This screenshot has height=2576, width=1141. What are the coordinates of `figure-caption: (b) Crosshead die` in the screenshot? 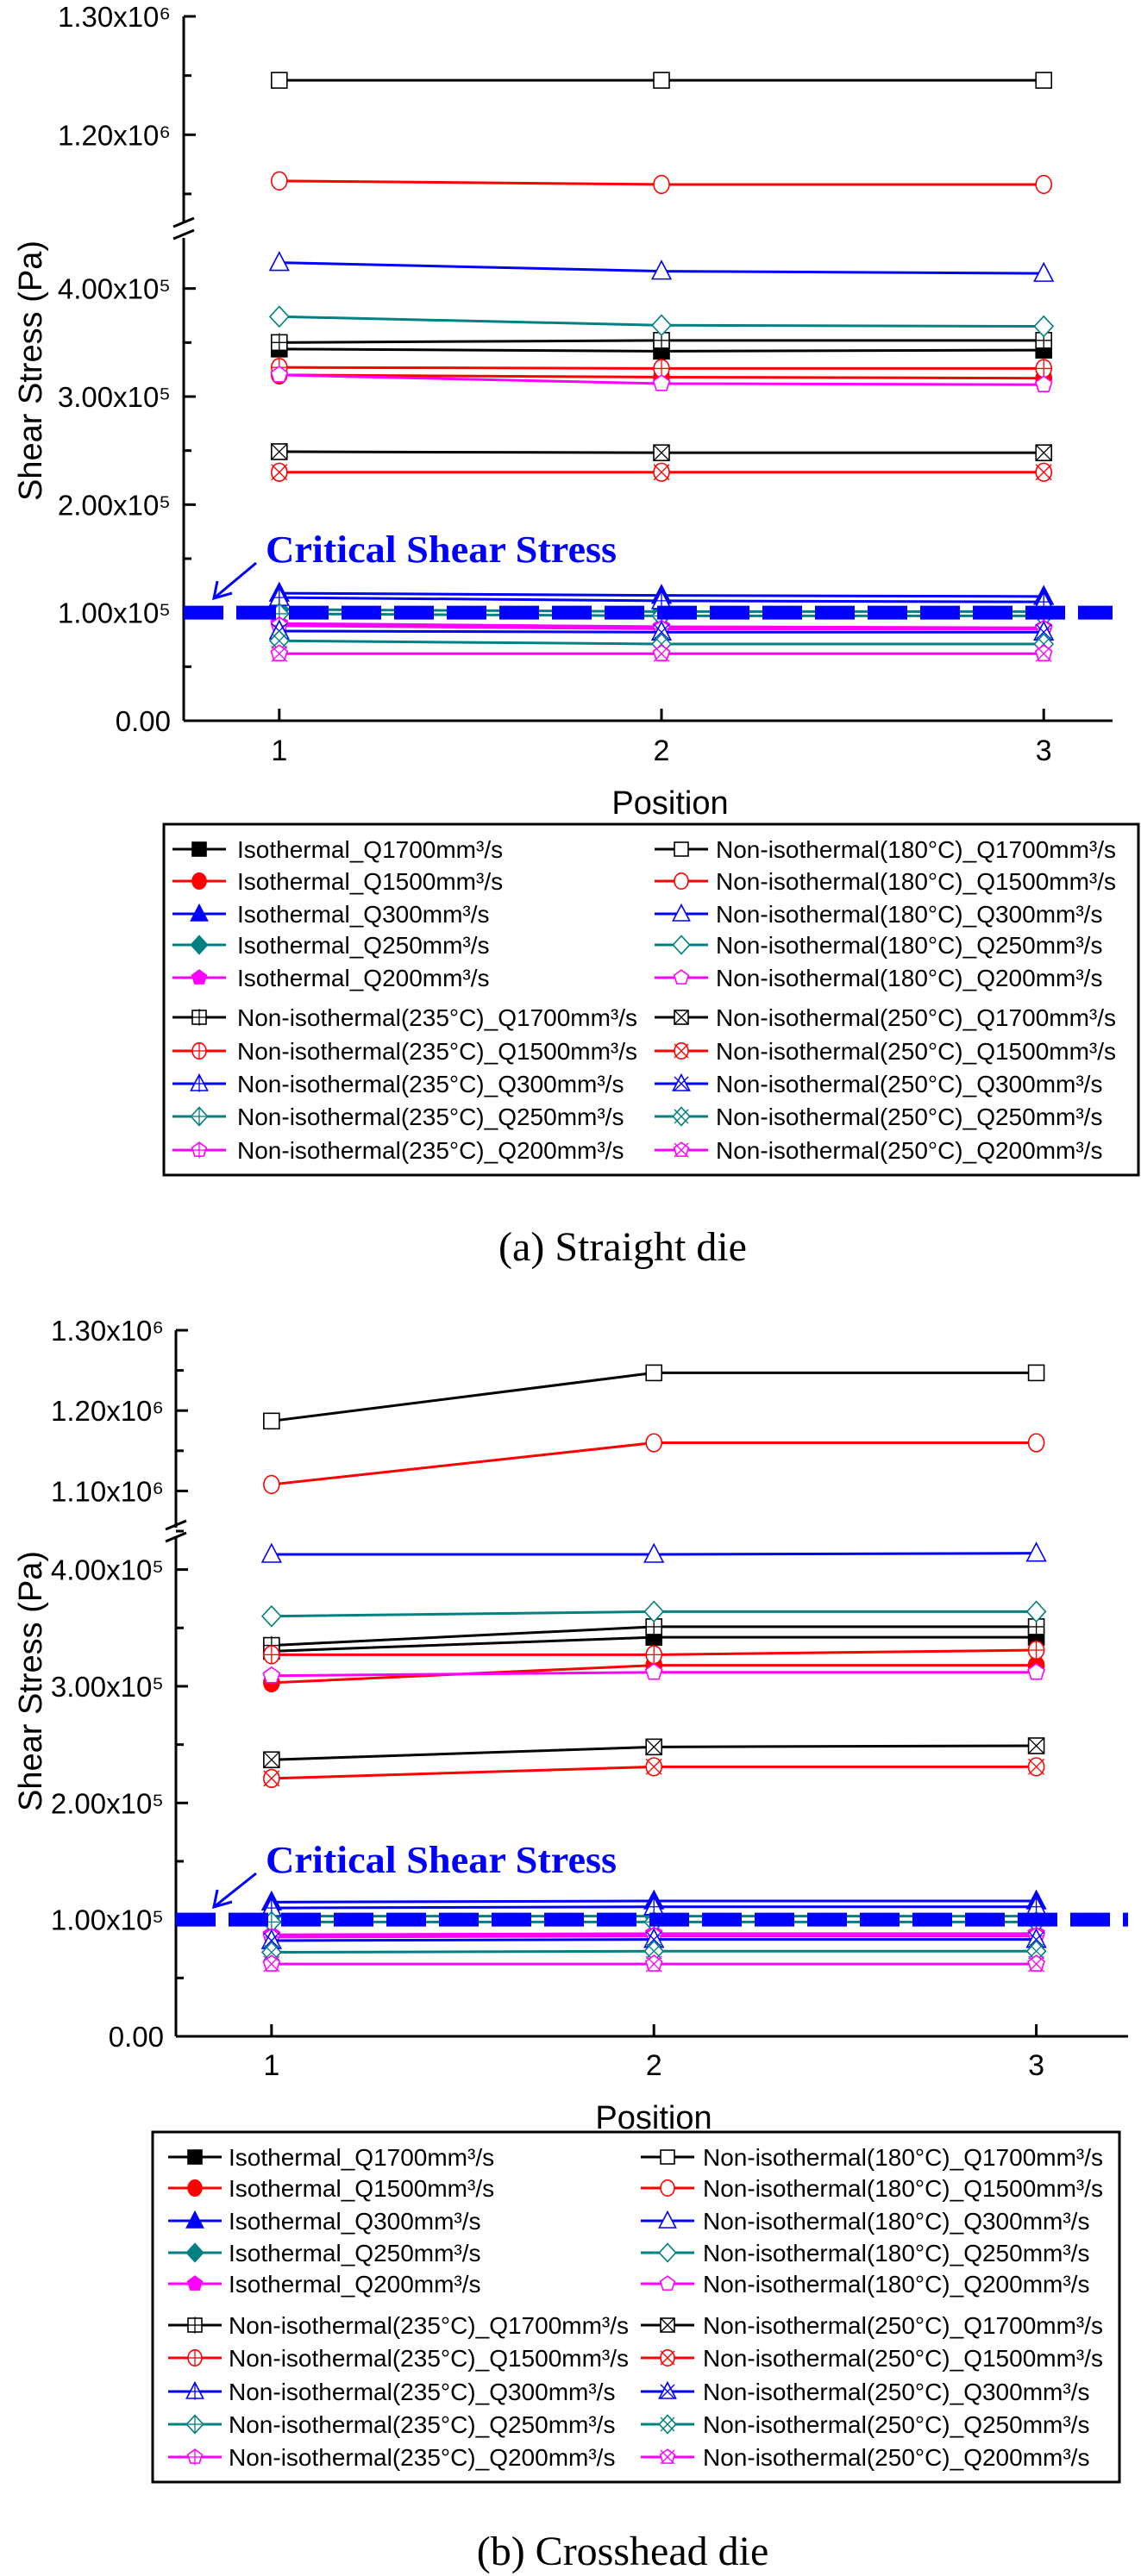 It's located at (623, 2551).